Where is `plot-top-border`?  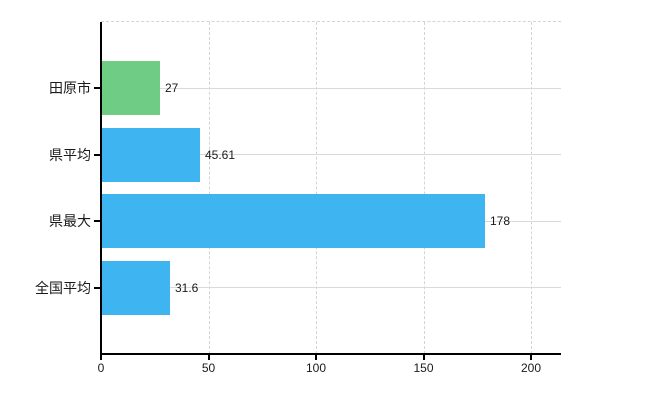
plot-top-border is located at coordinates (331, 21).